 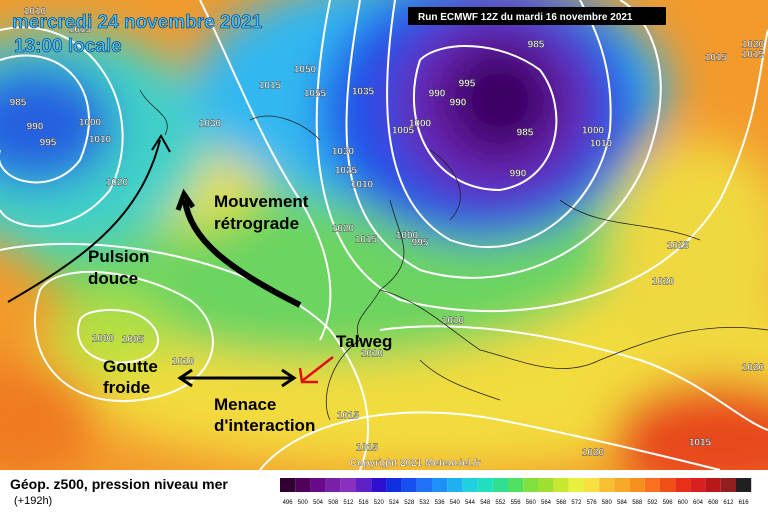 What do you see at coordinates (607, 503) in the screenshot?
I see `legend-label: 580` at bounding box center [607, 503].